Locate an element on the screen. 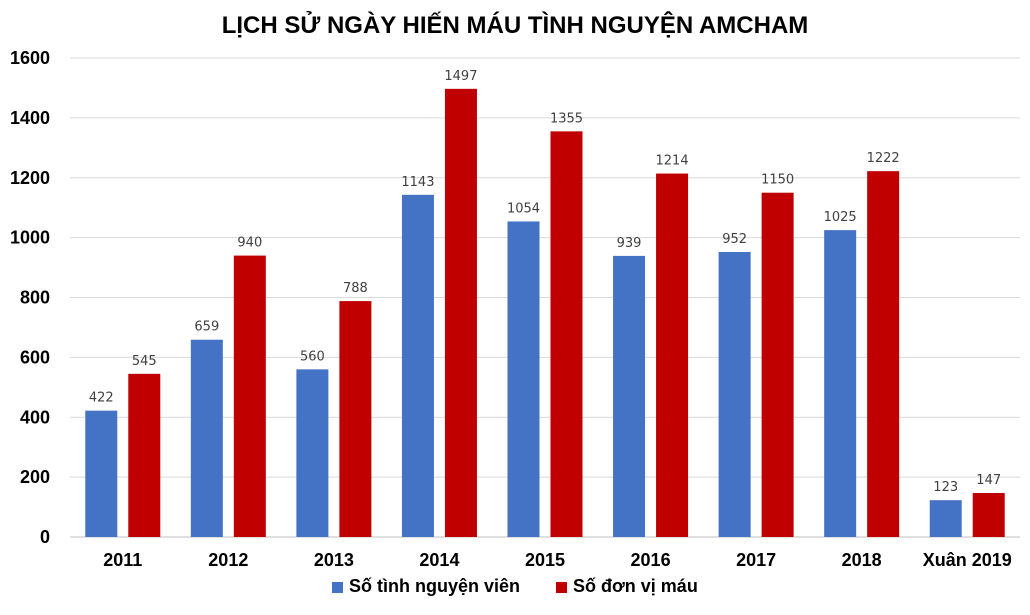 The width and height of the screenshot is (1030, 615). data-label-blood-units: 1497 is located at coordinates (460, 76).